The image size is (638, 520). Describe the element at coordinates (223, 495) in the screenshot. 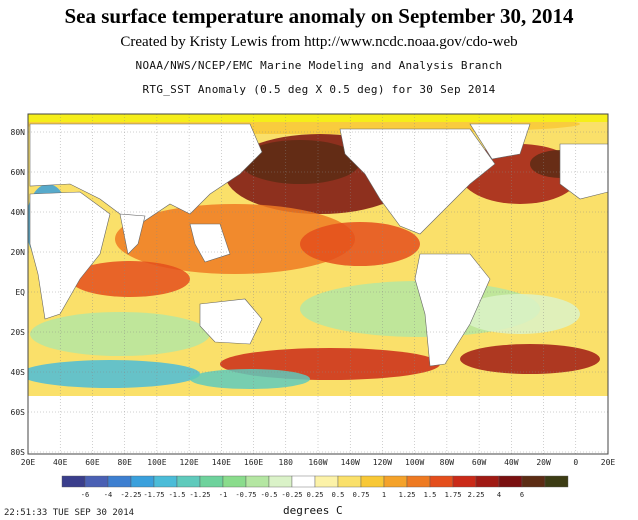

I see `legend-tick-label: -1` at that location.